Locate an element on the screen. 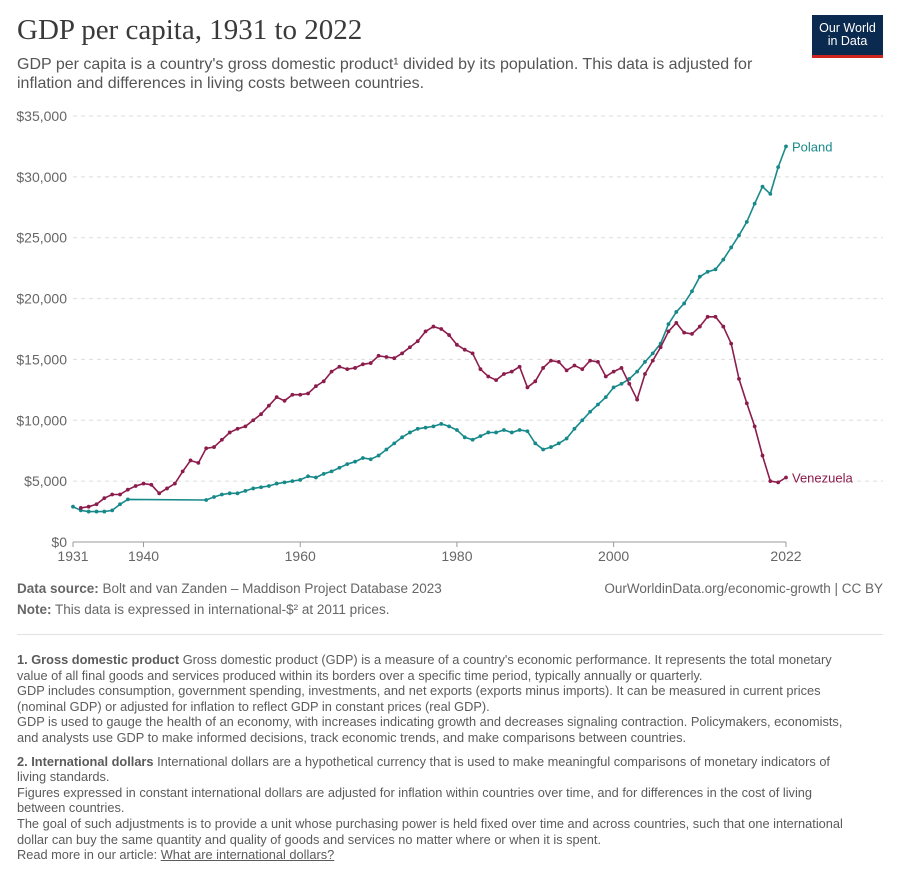 The width and height of the screenshot is (900, 882). x-tick-label: 1940 is located at coordinates (143, 556).